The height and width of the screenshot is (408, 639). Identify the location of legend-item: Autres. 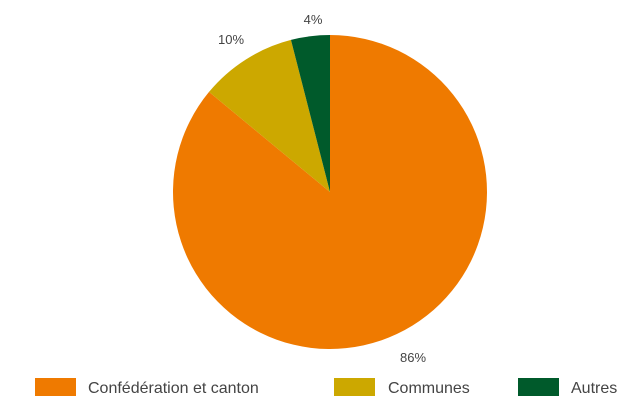
(567, 387).